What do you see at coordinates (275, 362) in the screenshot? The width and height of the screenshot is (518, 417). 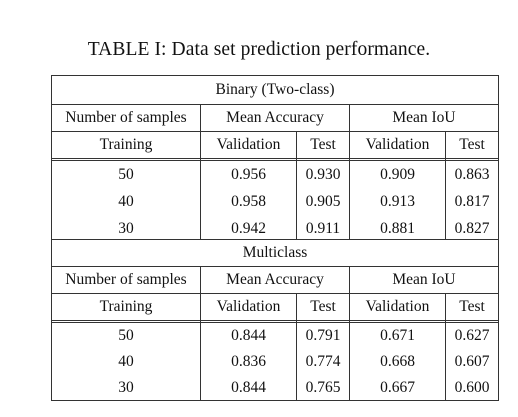 I see `table-row: 40 0.836 0.774 0.668 0.607` at bounding box center [275, 362].